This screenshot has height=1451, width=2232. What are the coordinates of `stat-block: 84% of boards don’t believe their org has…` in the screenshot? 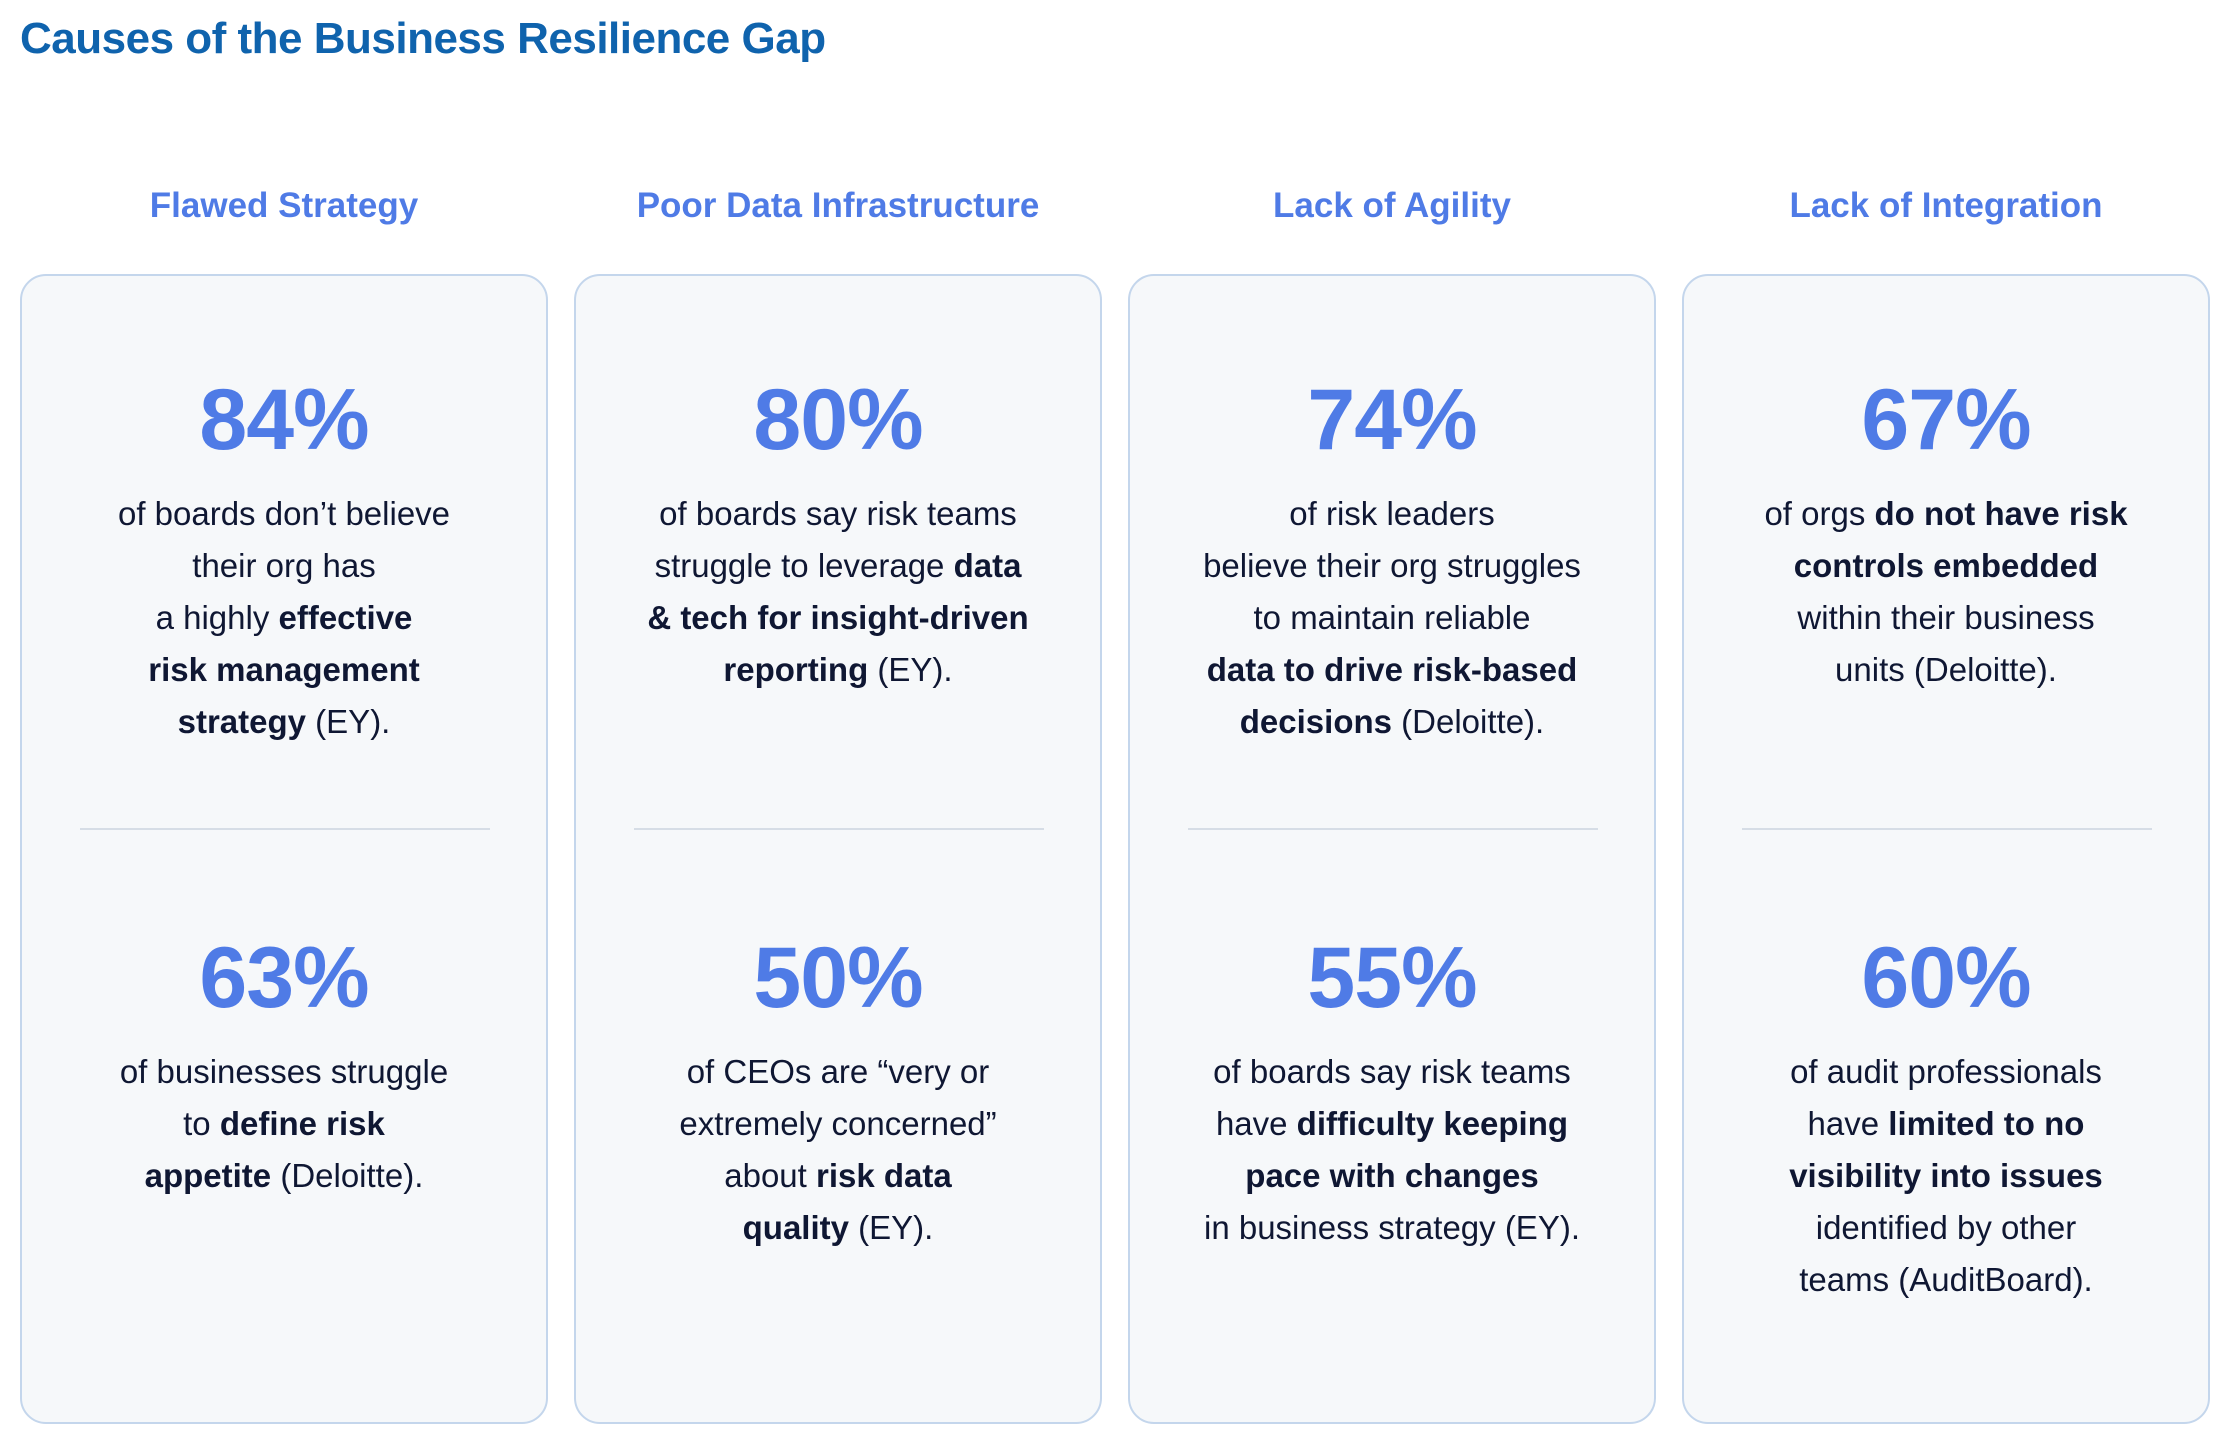 It's located at (284, 557).